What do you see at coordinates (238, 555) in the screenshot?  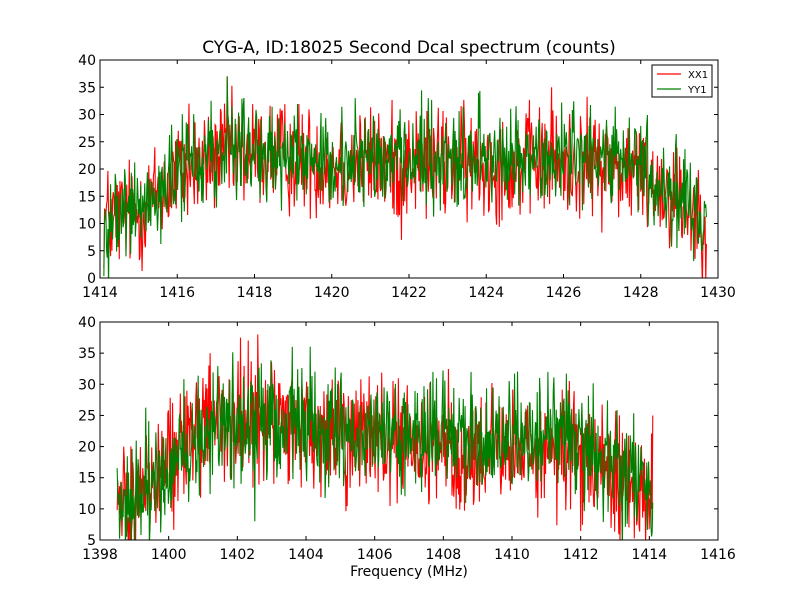 I see `x-tick-label: 1402` at bounding box center [238, 555].